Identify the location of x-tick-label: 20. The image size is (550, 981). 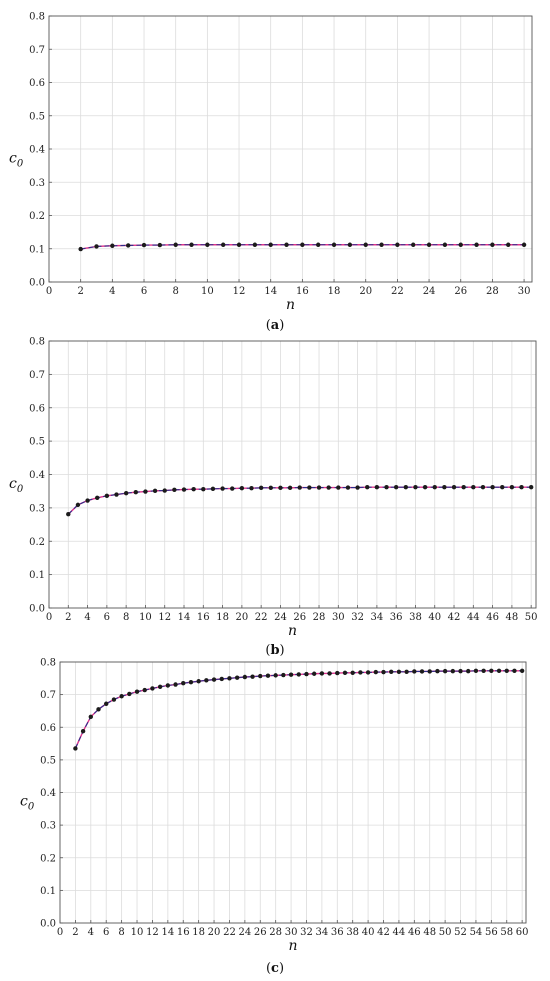
(365, 291).